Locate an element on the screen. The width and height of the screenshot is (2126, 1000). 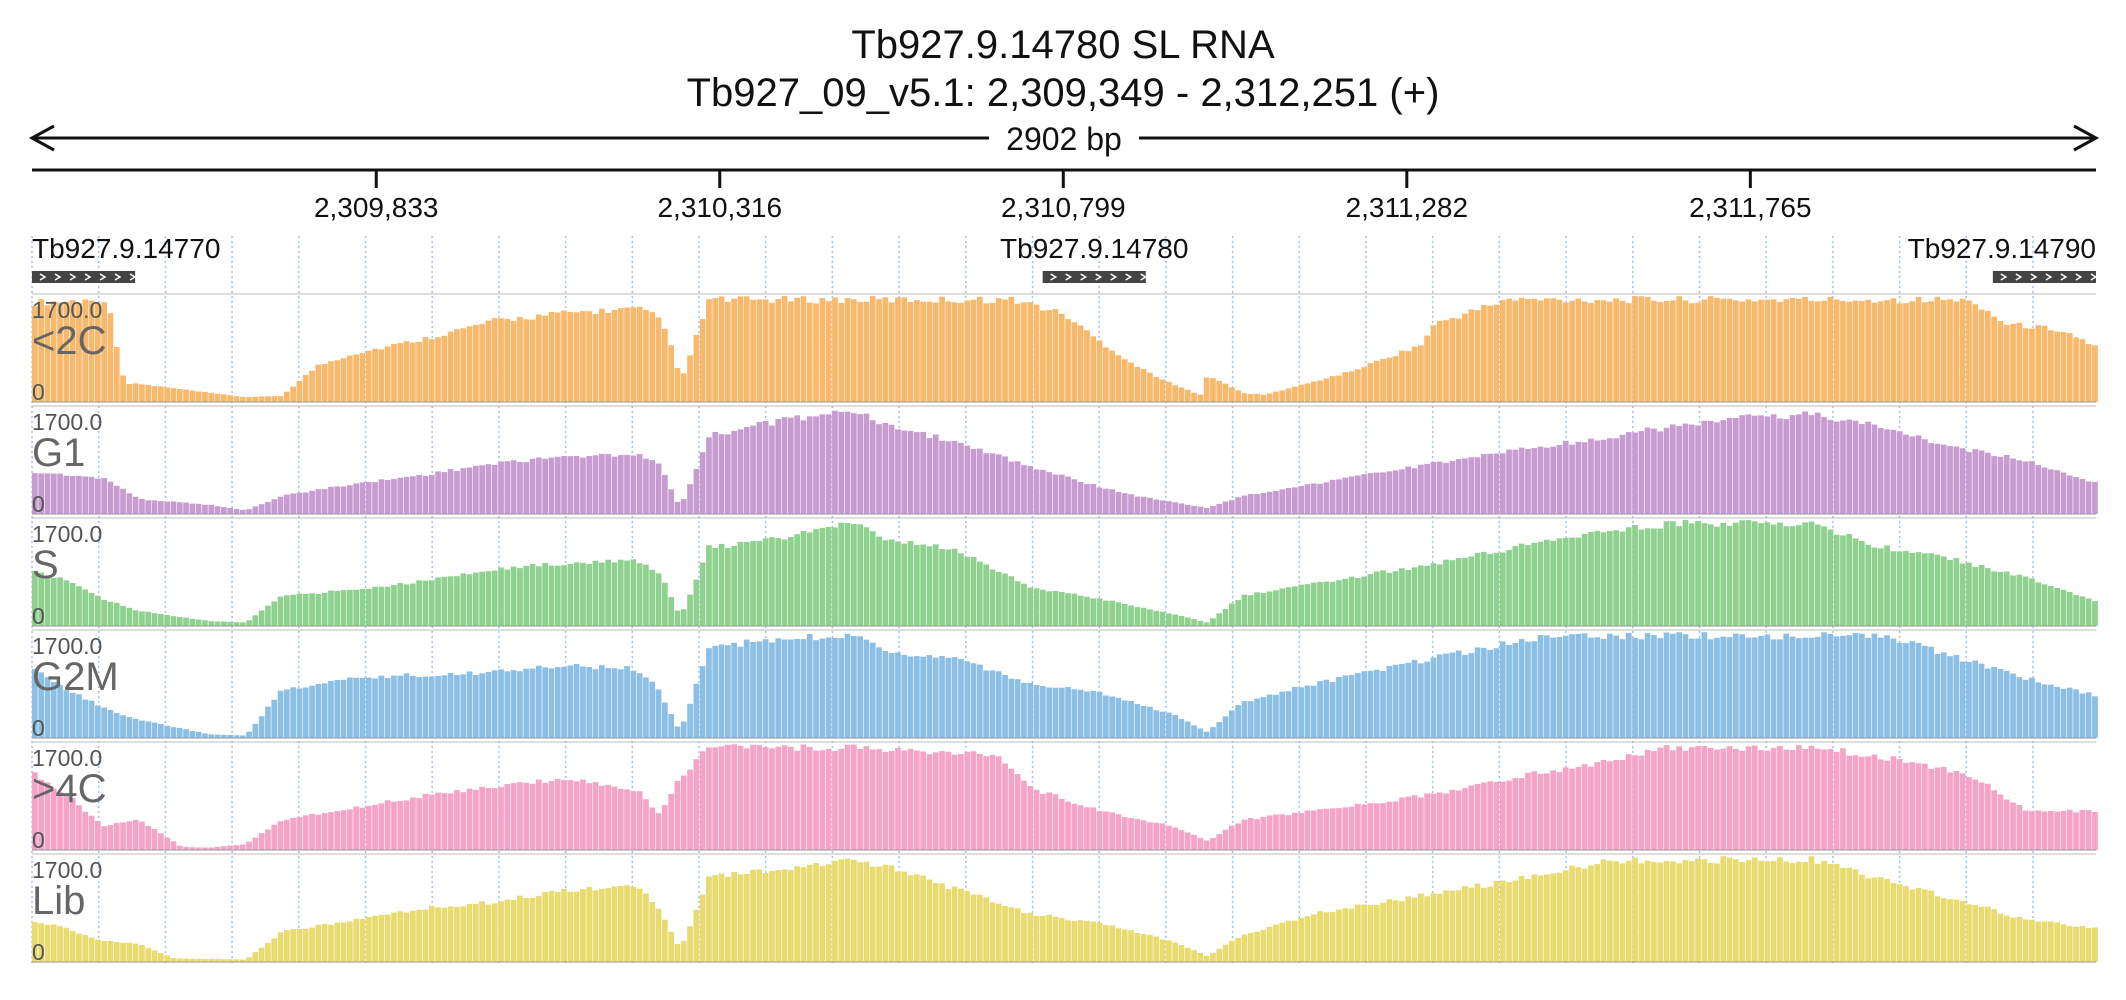
axis-tick-label: 2,311,765 is located at coordinates (1750, 207).